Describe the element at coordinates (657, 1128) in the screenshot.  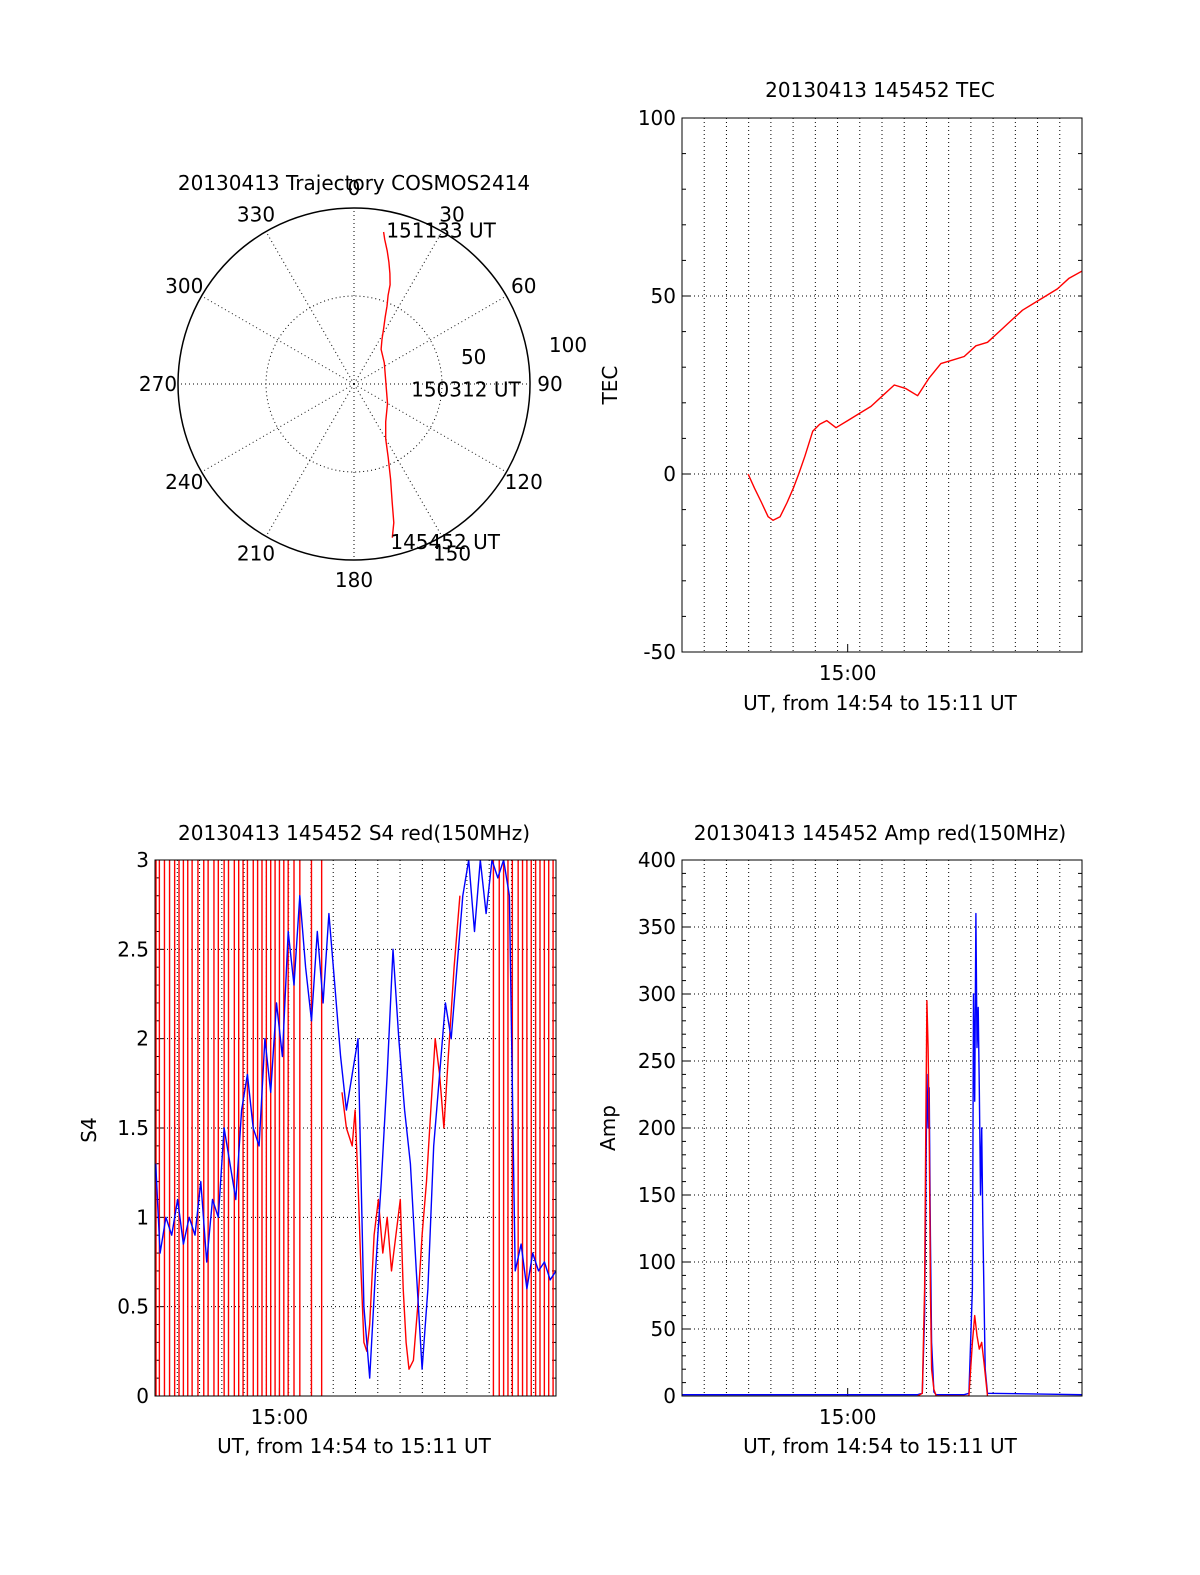
I see `amp-ytick-label: 200` at that location.